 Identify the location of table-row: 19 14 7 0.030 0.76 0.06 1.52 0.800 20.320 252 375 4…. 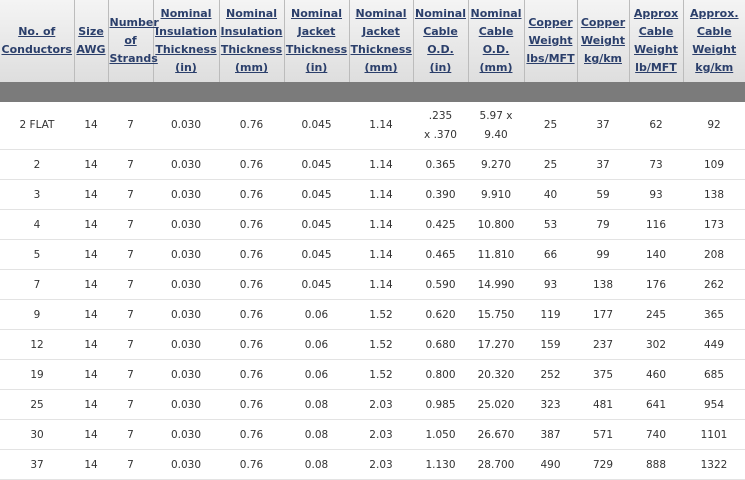
(372, 374).